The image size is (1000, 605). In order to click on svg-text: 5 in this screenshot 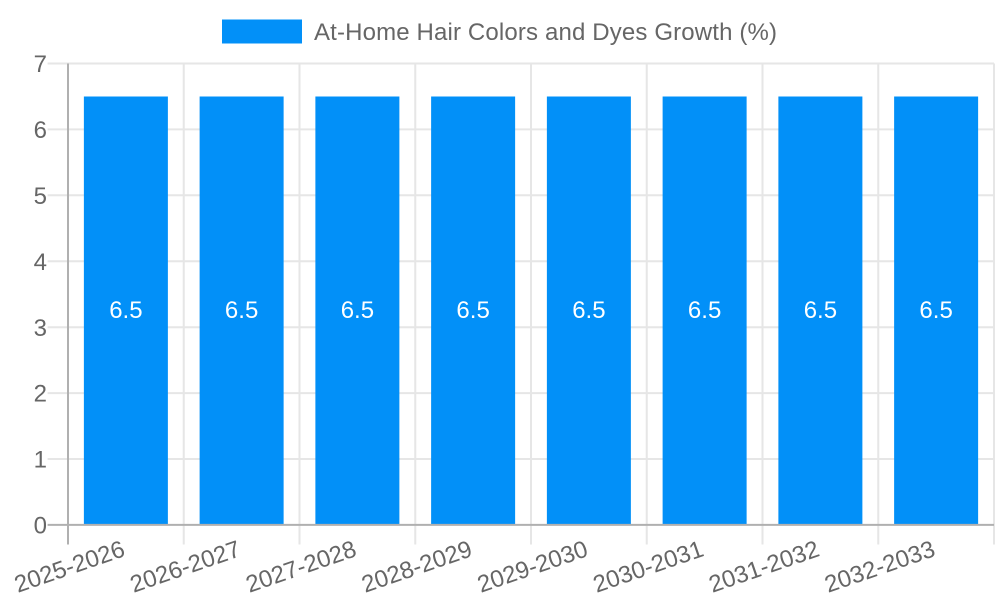, I will do `click(40, 196)`.